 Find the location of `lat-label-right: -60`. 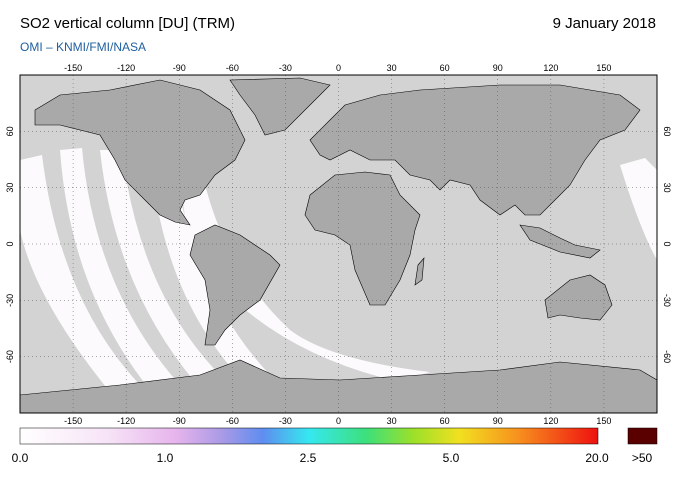

lat-label-right: -60 is located at coordinates (667, 356).